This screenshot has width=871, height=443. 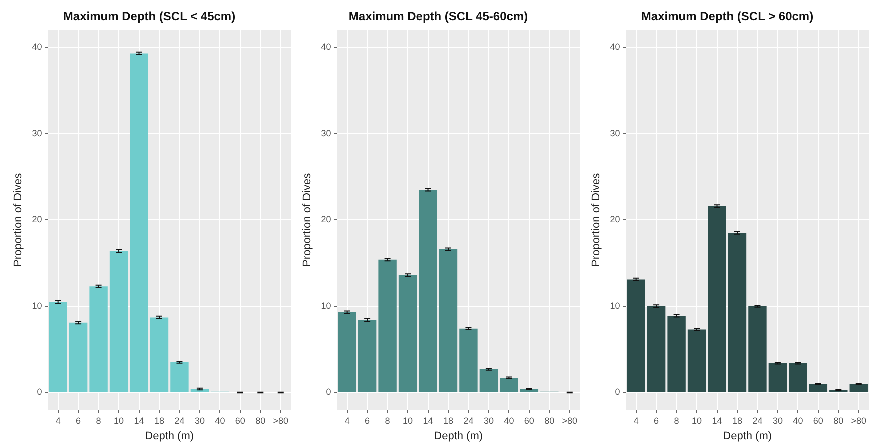 What do you see at coordinates (149, 17) in the screenshot?
I see `chart-title: Maximum Depth (SCL < 45cm)` at bounding box center [149, 17].